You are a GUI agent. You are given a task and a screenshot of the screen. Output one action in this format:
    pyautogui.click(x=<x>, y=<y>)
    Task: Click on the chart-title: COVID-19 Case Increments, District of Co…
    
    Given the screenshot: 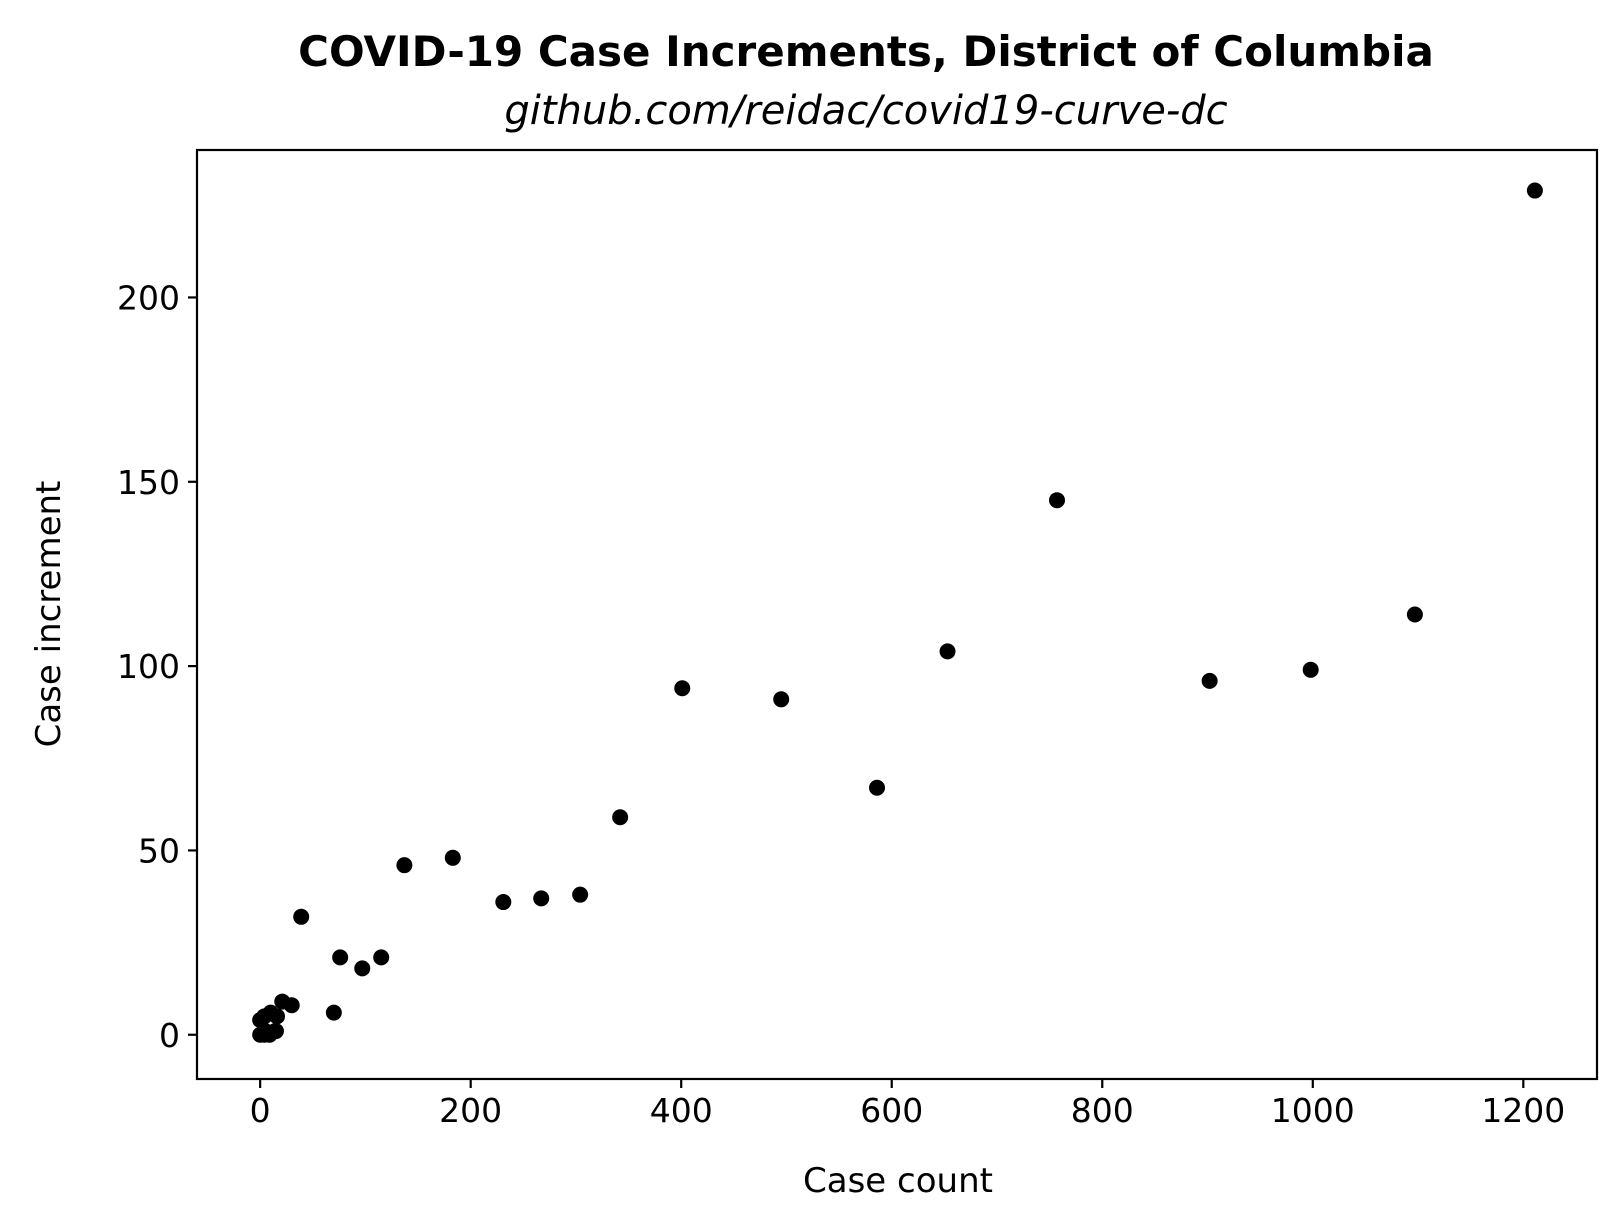 What is the action you would take?
    pyautogui.click(x=866, y=51)
    